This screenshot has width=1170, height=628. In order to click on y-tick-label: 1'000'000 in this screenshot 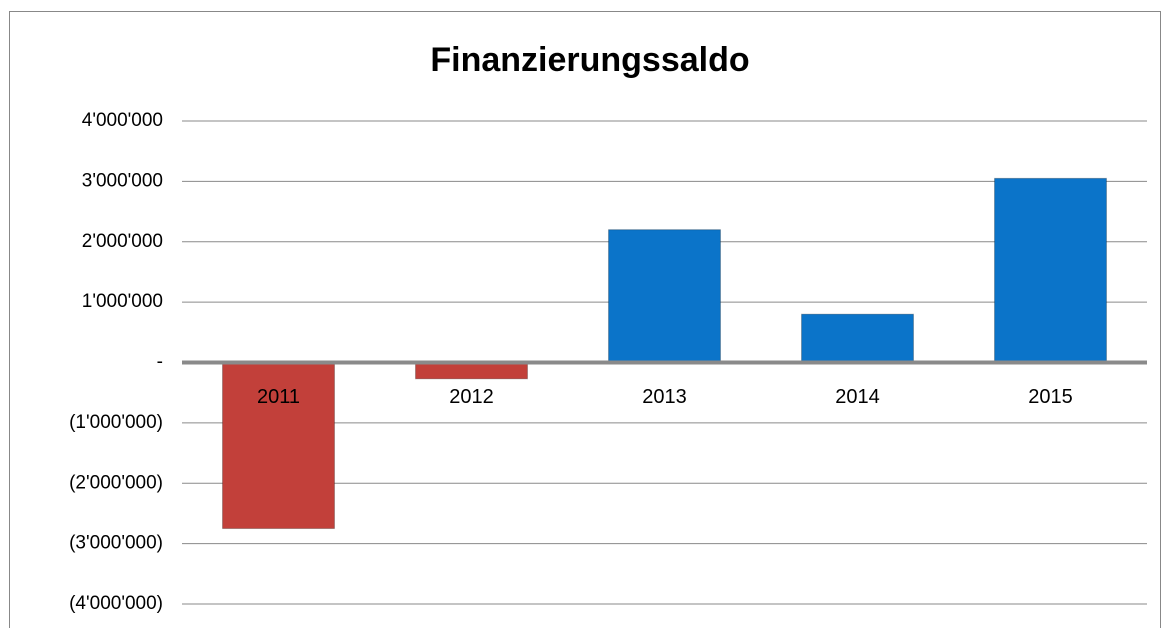, I will do `click(122, 301)`.